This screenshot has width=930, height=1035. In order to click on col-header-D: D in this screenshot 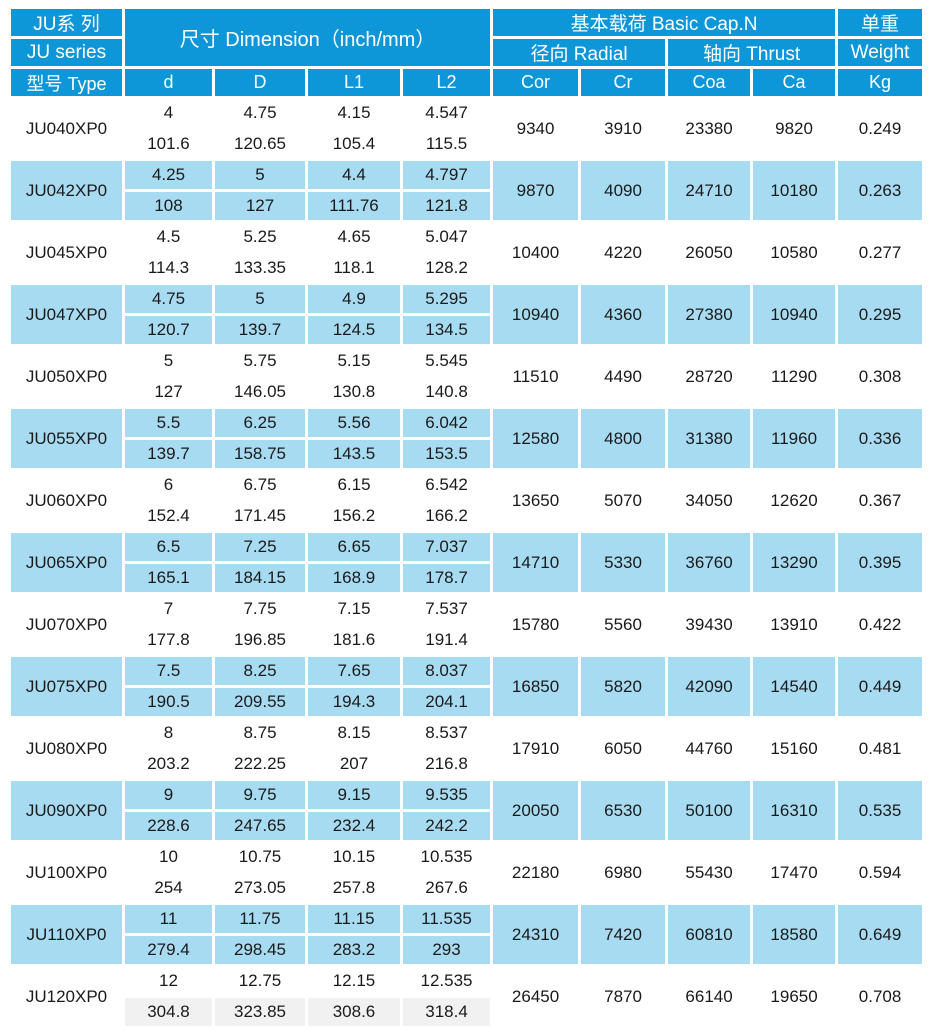, I will do `click(260, 82)`.